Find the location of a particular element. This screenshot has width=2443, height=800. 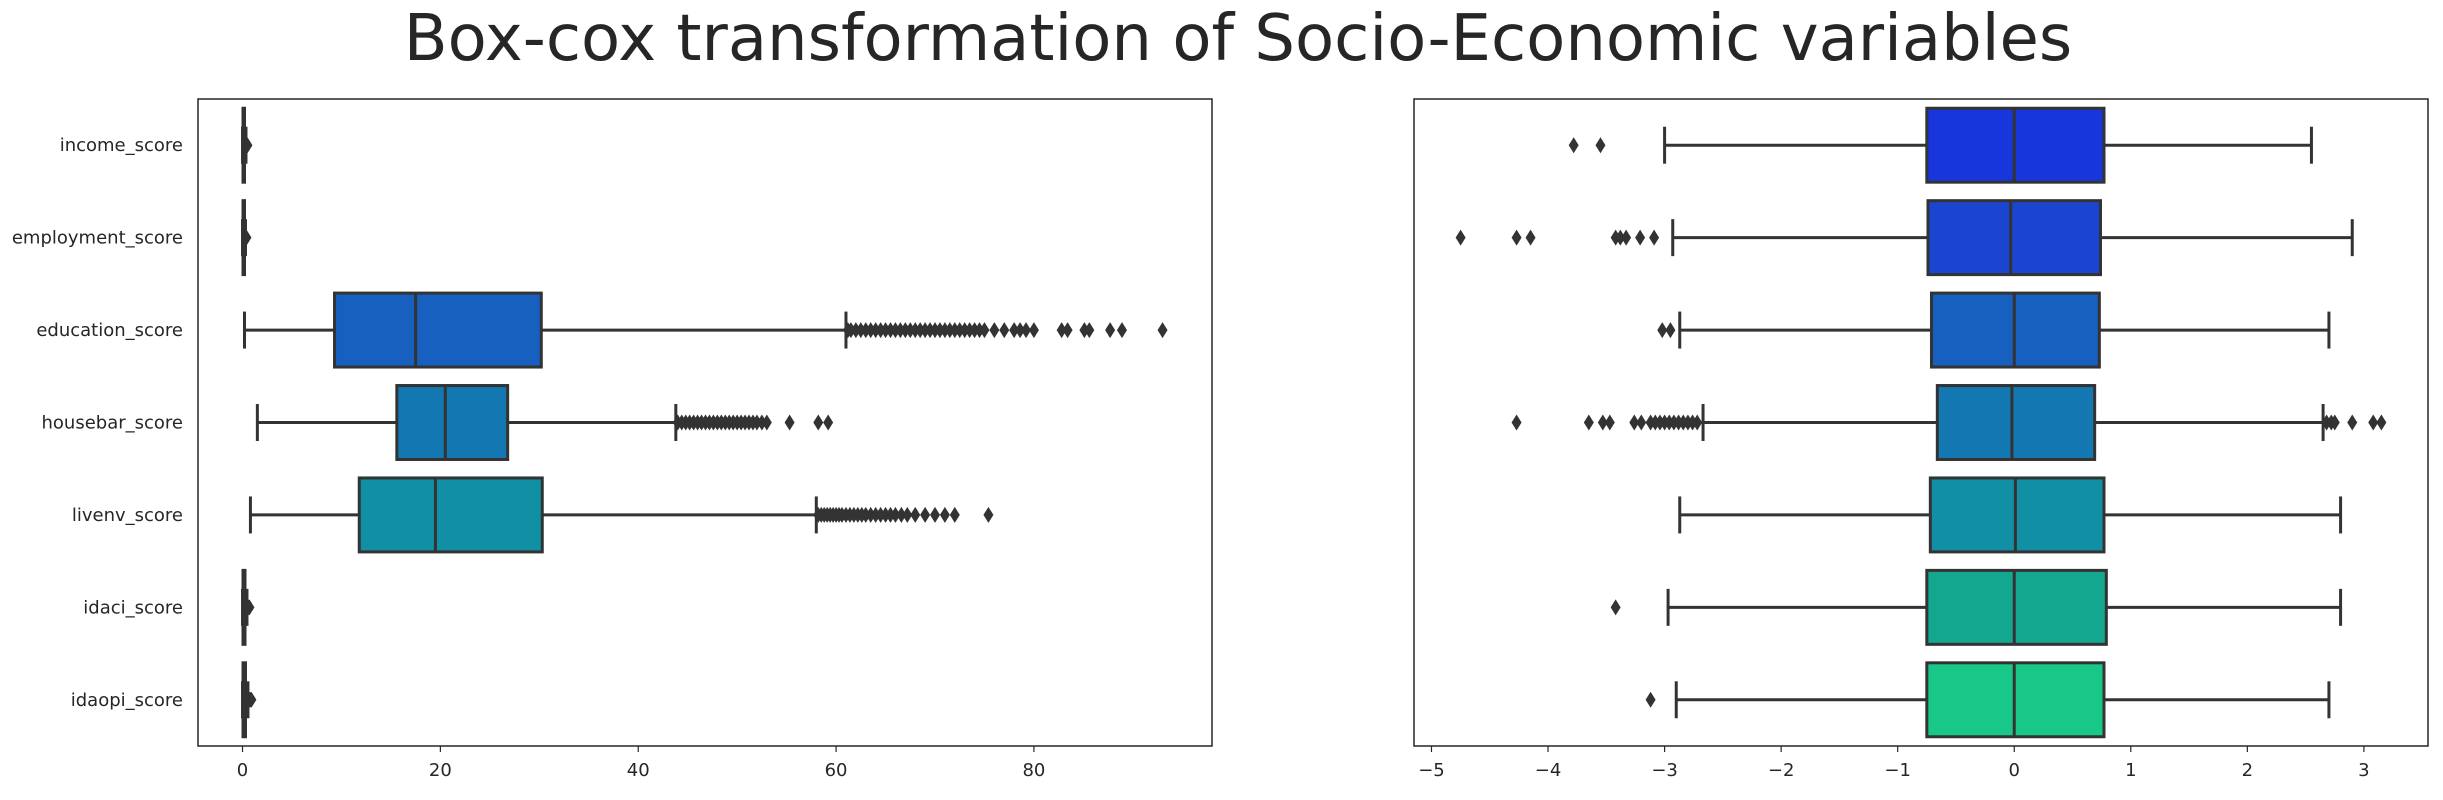

x-tick-label: −1 is located at coordinates (1897, 770).